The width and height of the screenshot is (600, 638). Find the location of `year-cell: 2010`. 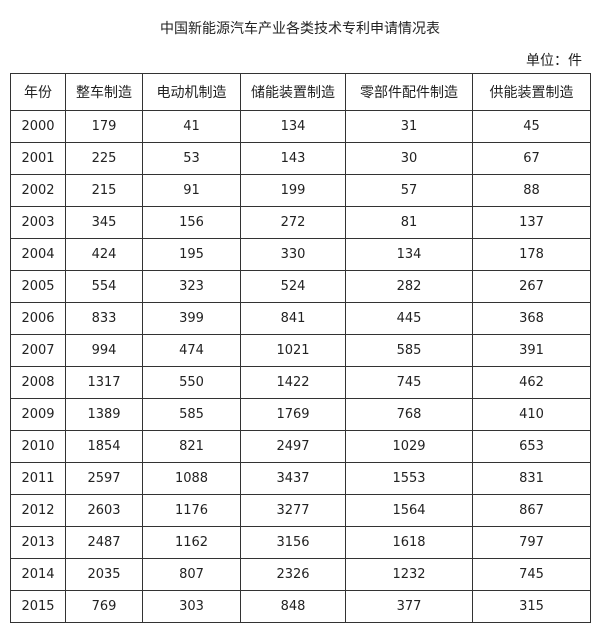

year-cell: 2010 is located at coordinates (38, 446).